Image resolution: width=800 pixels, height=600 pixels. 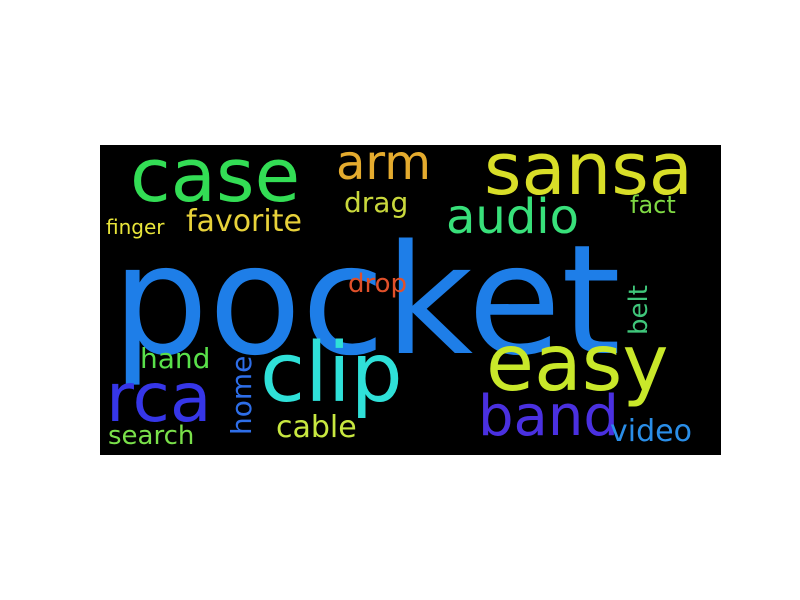 What do you see at coordinates (159, 398) in the screenshot?
I see `word-rca: rca` at bounding box center [159, 398].